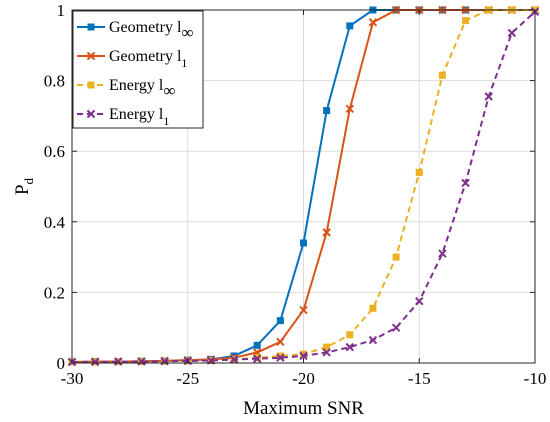 This screenshot has height=422, width=550. Describe the element at coordinates (303, 378) in the screenshot. I see `x-tick-label: -20` at that location.